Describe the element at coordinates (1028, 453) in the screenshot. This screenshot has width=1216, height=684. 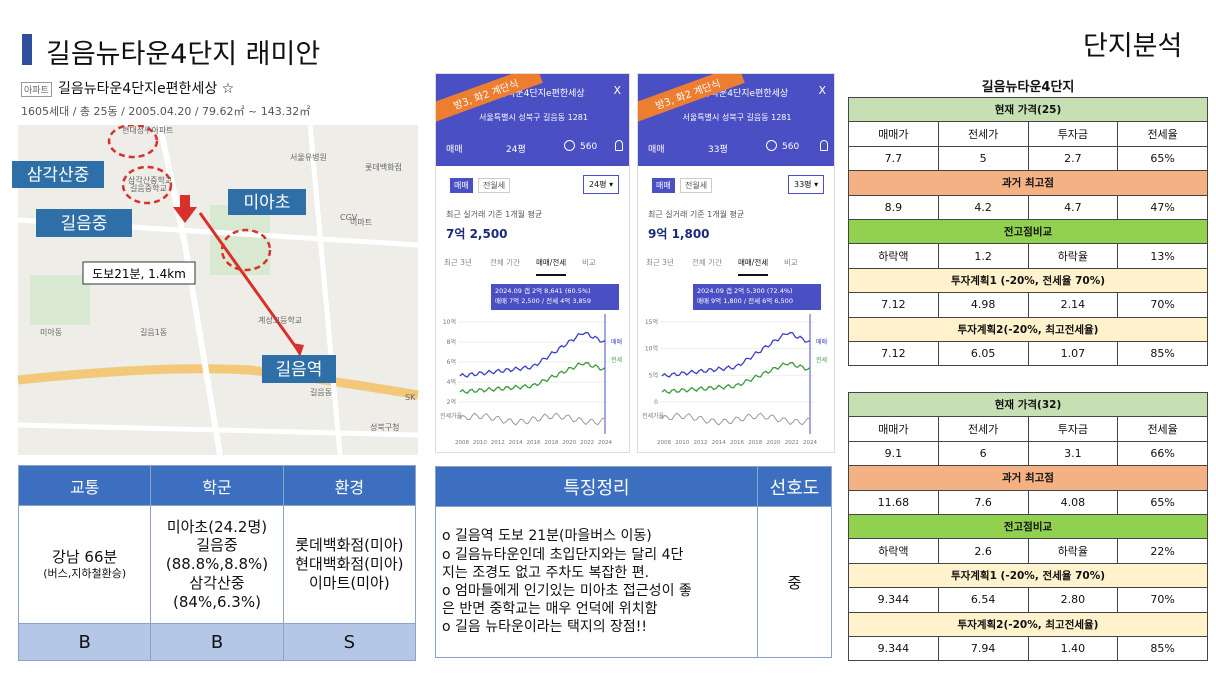
I see `table-row: 9.1 6 3.1 66%` at that location.